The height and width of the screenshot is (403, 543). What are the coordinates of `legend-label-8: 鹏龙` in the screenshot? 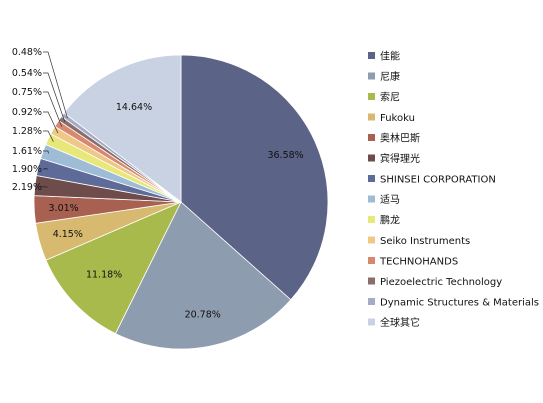 It's located at (390, 220).